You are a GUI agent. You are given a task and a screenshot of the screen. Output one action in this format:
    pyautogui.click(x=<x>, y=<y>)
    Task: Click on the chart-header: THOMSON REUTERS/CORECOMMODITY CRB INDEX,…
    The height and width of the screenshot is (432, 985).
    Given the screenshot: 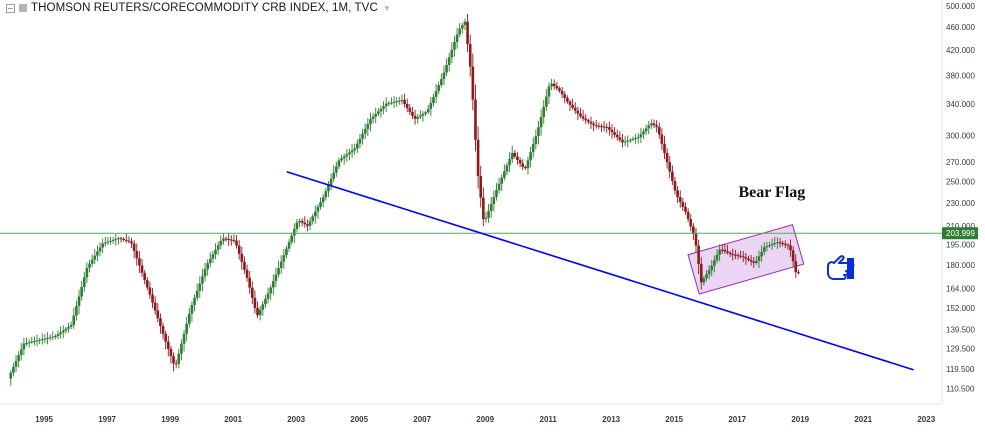 What is the action you would take?
    pyautogui.click(x=198, y=8)
    